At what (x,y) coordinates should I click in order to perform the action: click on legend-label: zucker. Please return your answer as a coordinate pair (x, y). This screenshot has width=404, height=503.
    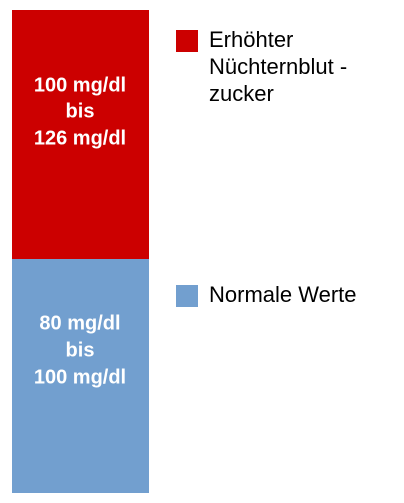
    Looking at the image, I should click on (241, 93).